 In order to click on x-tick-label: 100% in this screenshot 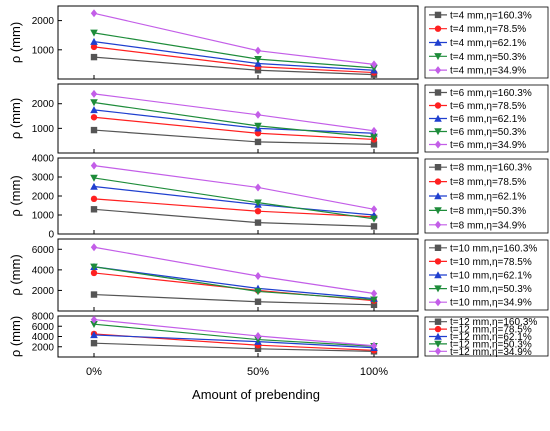, I will do `click(374, 372)`.